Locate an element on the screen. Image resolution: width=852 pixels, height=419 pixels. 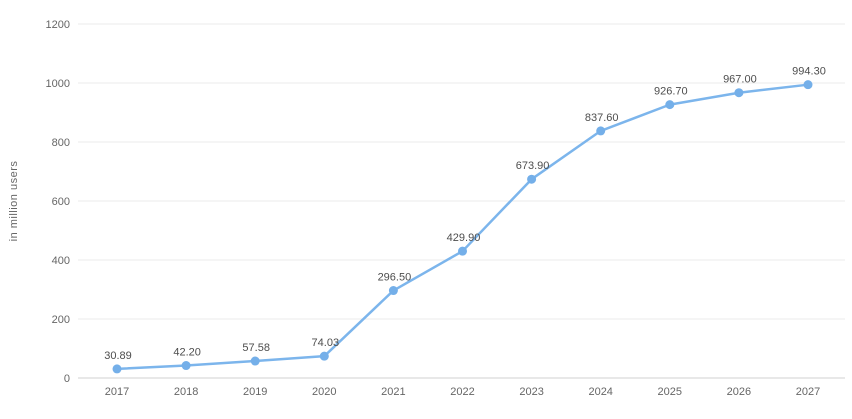
data-point-label: 926.70 is located at coordinates (671, 92).